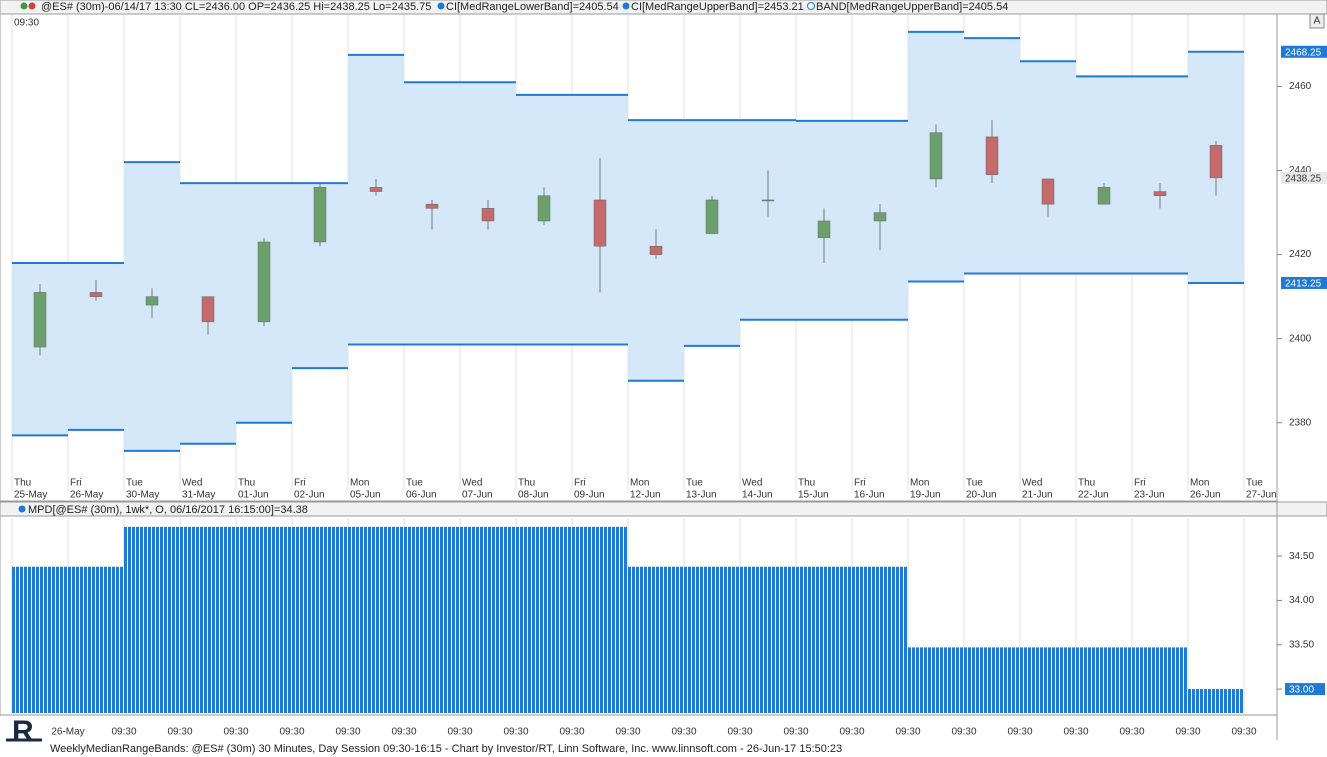 The image size is (1327, 757). I want to click on indicator-text: CI[MedRangeLowerBand]=2405.54, so click(532, 7).